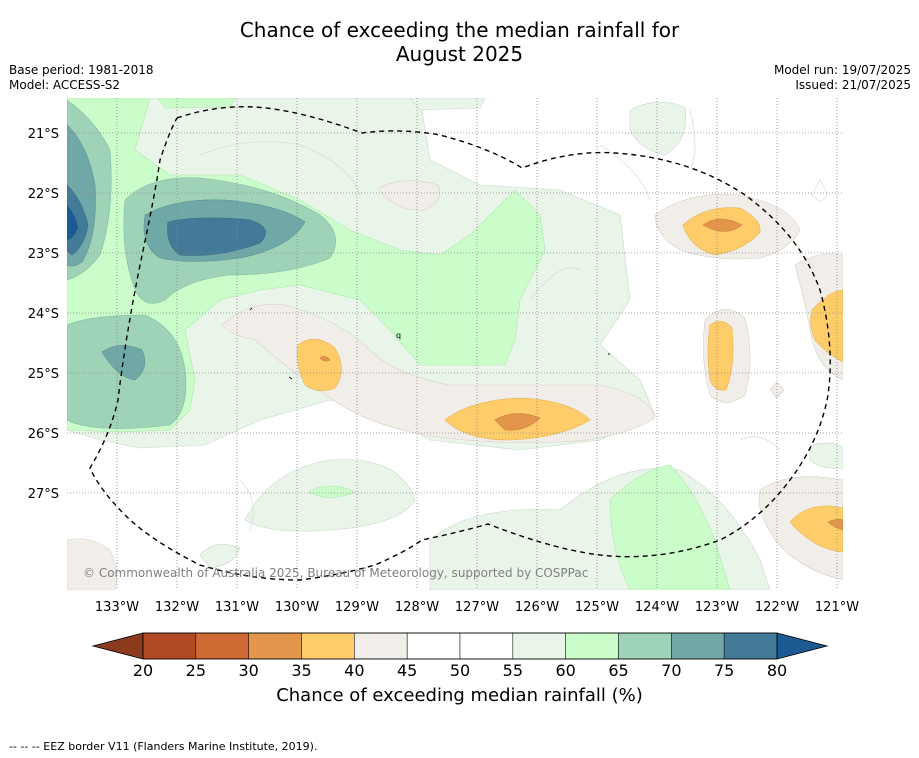  I want to click on lon-label: 127°W, so click(477, 607).